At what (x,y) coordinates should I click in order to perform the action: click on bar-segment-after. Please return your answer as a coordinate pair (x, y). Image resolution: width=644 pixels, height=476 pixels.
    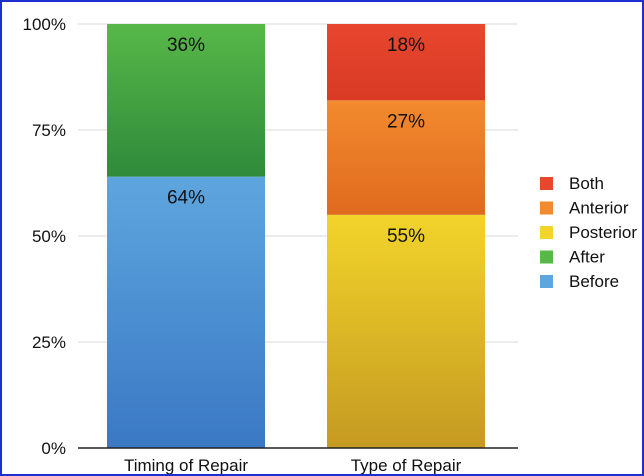
    Looking at the image, I should click on (186, 100).